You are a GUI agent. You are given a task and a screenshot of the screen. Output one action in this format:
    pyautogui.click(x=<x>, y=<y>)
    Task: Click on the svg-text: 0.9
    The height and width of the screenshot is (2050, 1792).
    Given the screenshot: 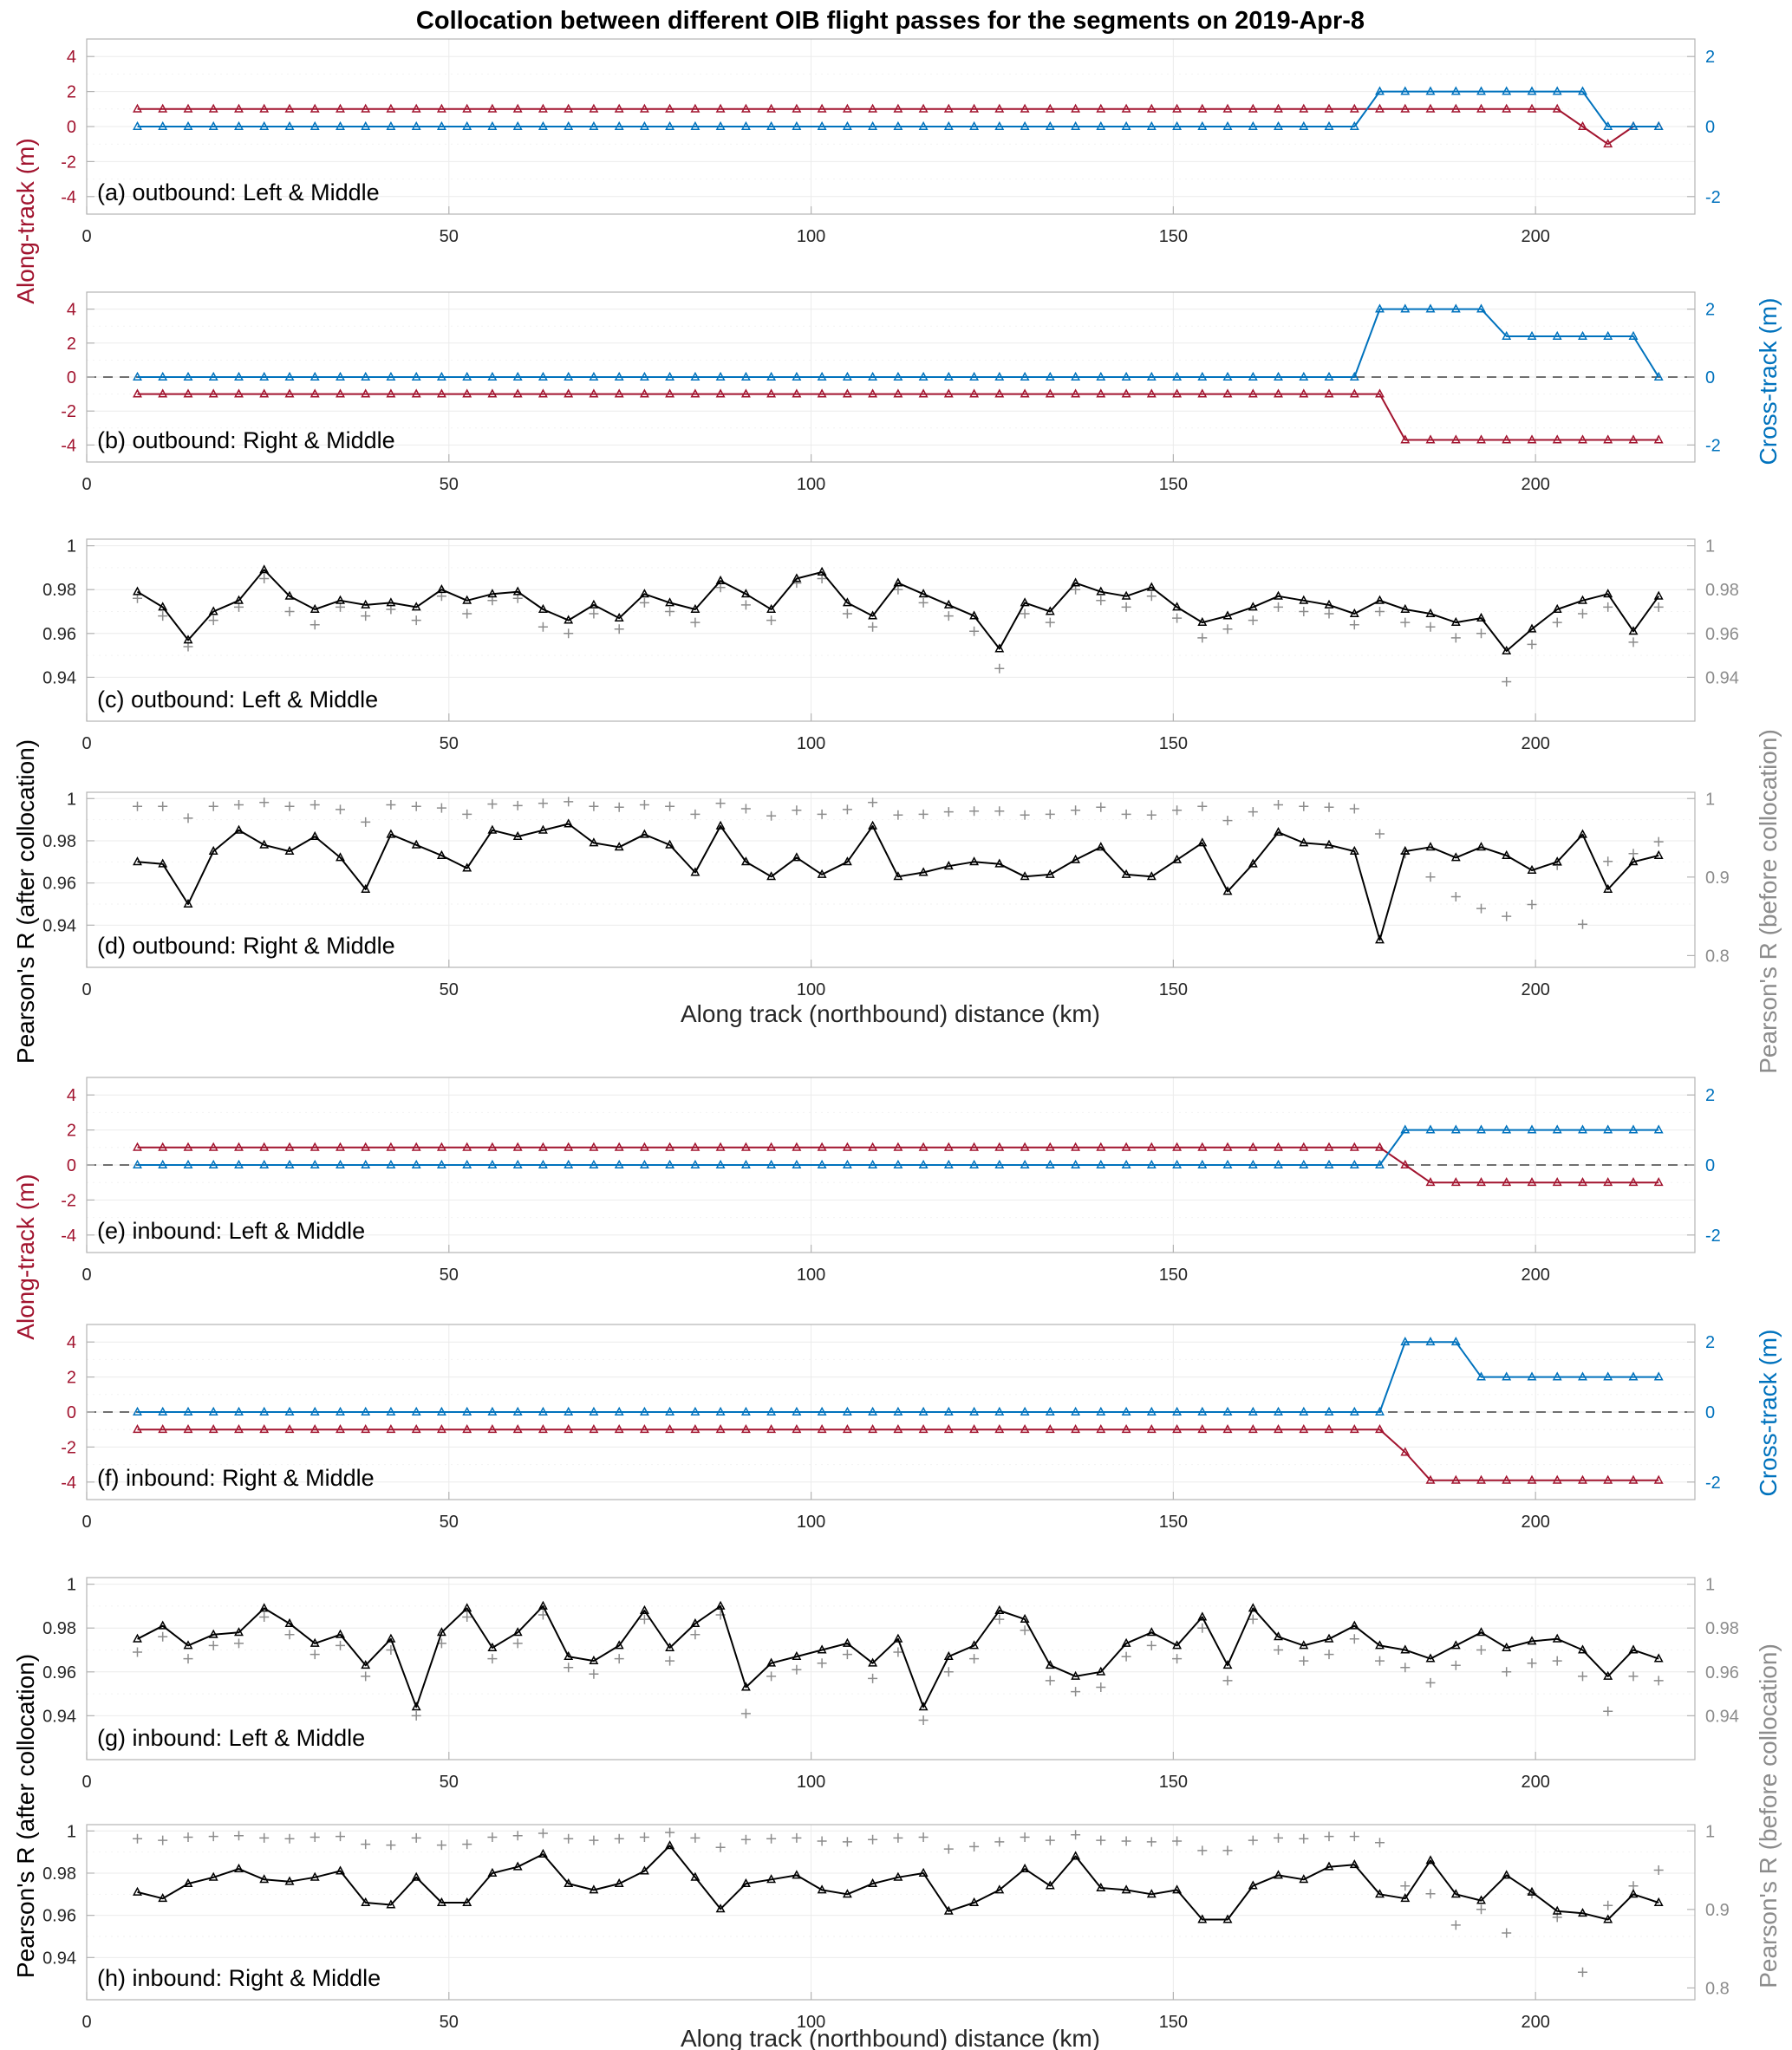 What is the action you would take?
    pyautogui.click(x=1717, y=878)
    